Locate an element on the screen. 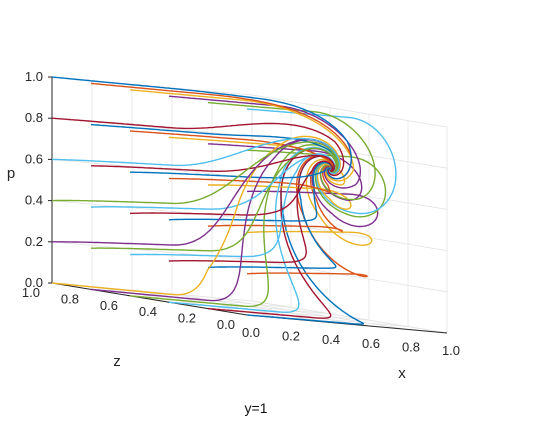 The image size is (550, 423). x-tick-label: 1.0 is located at coordinates (451, 350).